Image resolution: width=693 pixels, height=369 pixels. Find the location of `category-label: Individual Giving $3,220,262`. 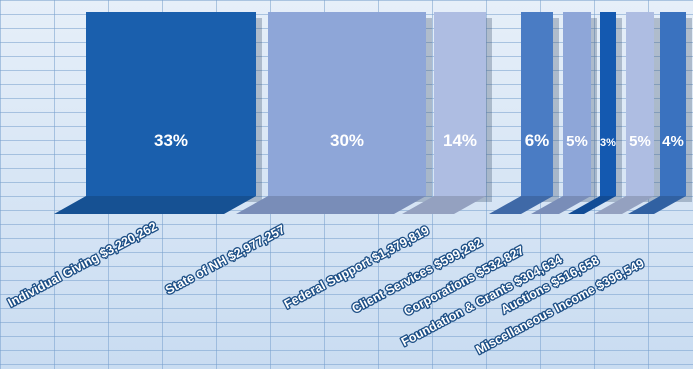

category-label: Individual Giving $3,220,262 is located at coordinates (83, 264).